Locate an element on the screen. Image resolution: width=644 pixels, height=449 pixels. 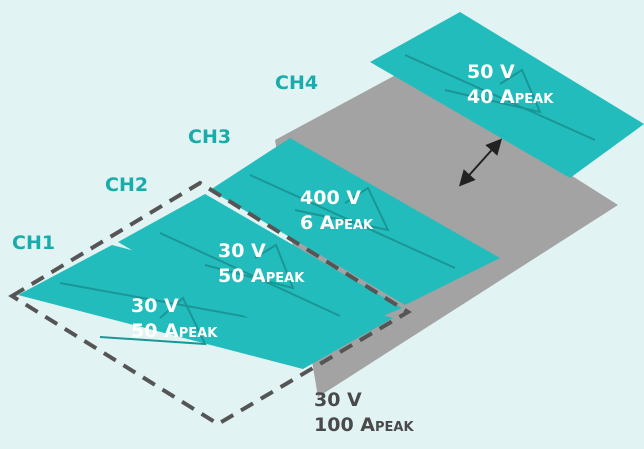
ch2-label: CH2 is located at coordinates (127, 185).